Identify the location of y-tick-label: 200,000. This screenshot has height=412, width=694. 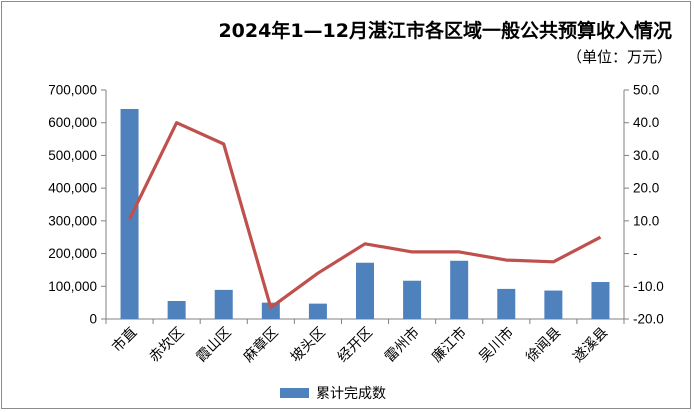
(72, 253).